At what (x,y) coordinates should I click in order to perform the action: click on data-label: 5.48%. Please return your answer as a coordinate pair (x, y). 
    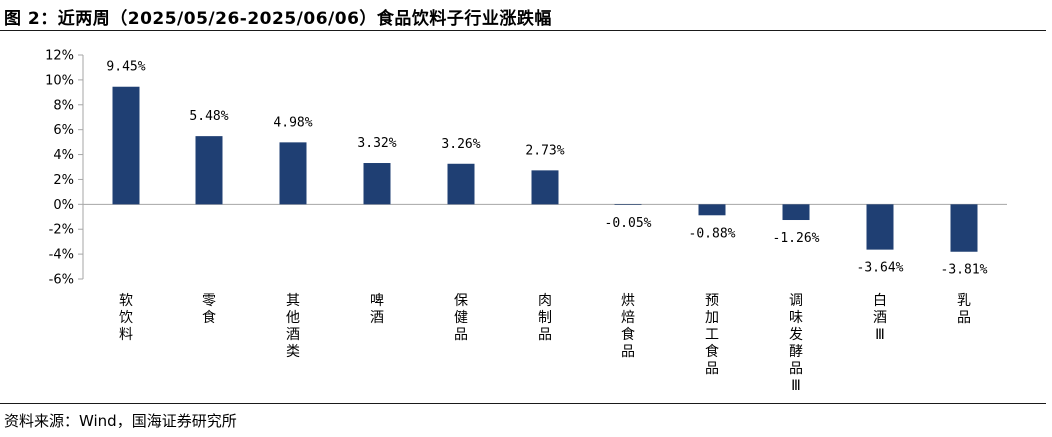
    Looking at the image, I should click on (208, 116).